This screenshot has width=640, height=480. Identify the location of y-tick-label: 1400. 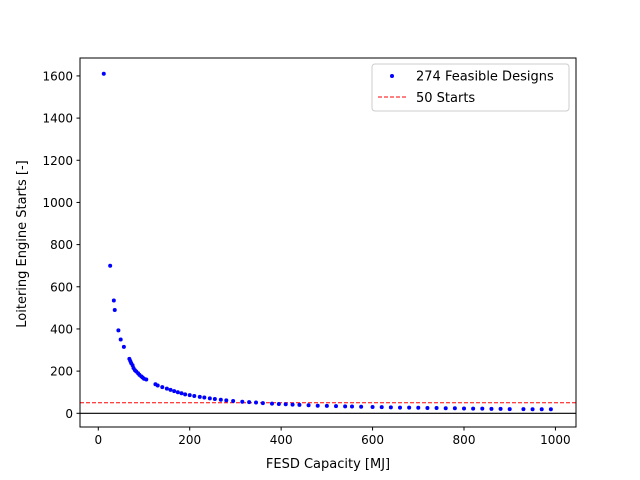
(57, 119).